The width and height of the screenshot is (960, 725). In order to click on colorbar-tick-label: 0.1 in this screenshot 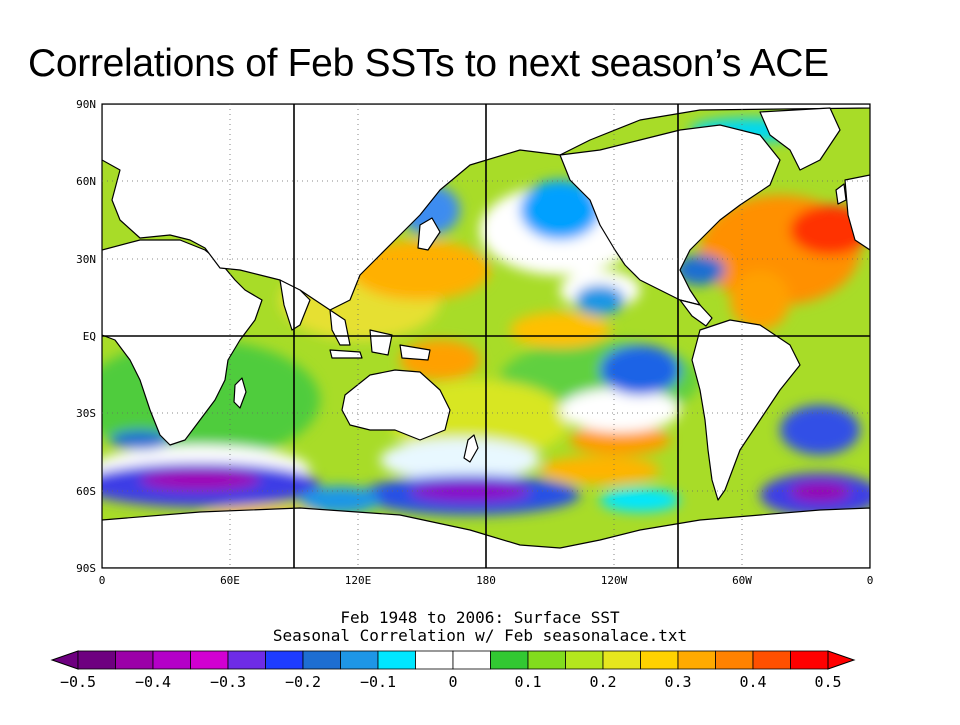, I will do `click(527, 682)`.